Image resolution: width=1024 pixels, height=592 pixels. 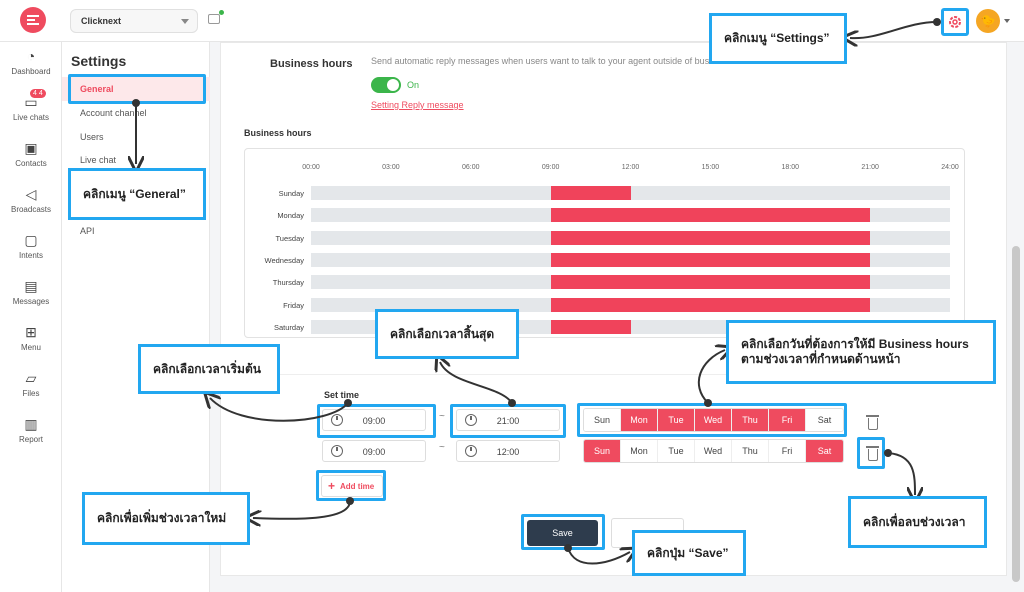 I want to click on day-label: Saturday, so click(x=288, y=327).